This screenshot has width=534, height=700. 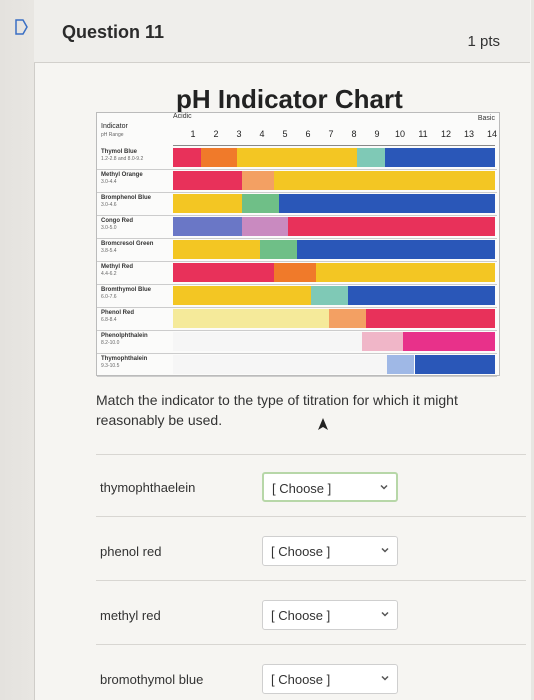 What do you see at coordinates (468, 134) in the screenshot?
I see `ph-tick-label: 13` at bounding box center [468, 134].